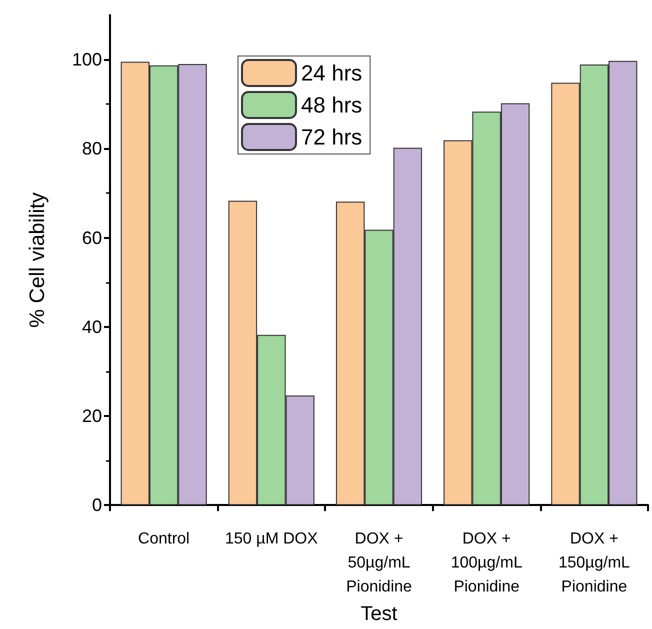 The width and height of the screenshot is (652, 629). What do you see at coordinates (37, 260) in the screenshot?
I see `y-axis-title: % Cell viability` at bounding box center [37, 260].